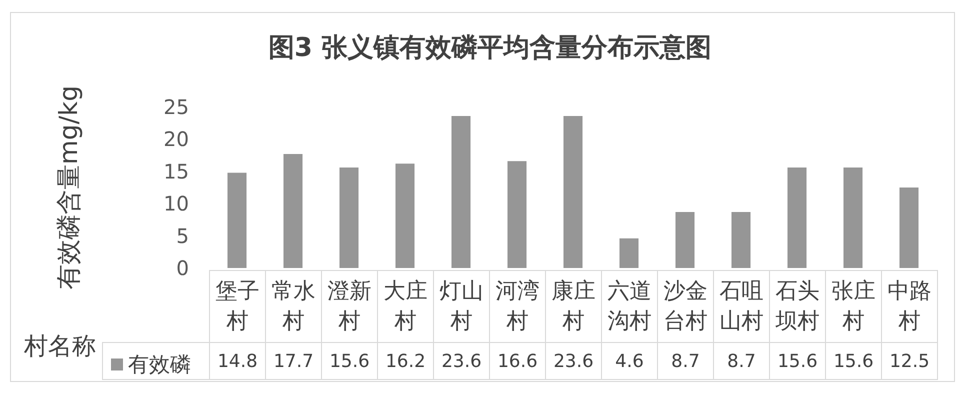  What do you see at coordinates (238, 361) in the screenshot?
I see `data-label: 14.8` at bounding box center [238, 361].